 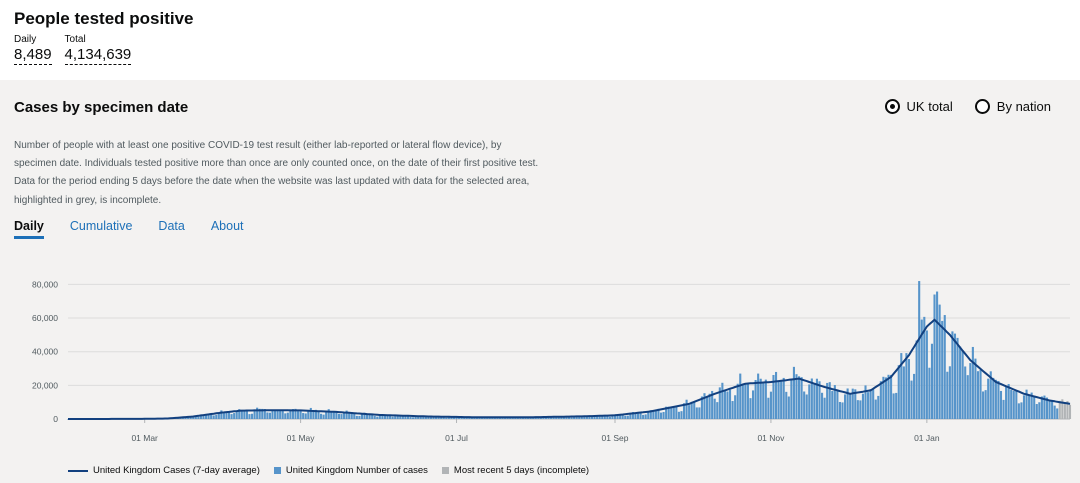 I want to click on tab-cumulative: Cumulative, so click(x=101, y=226).